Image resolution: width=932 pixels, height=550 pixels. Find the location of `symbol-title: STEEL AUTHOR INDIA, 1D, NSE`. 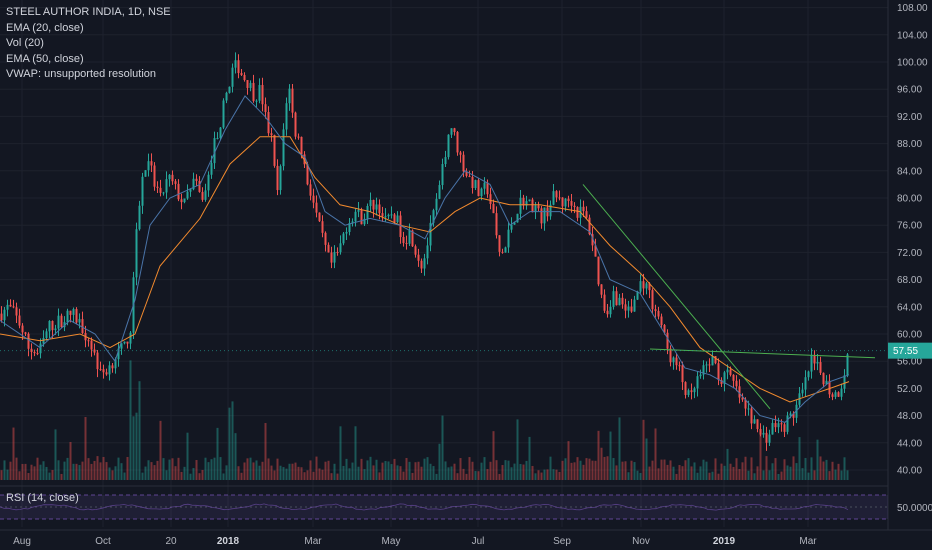

symbol-title: STEEL AUTHOR INDIA, 1D, NSE is located at coordinates (88, 12).